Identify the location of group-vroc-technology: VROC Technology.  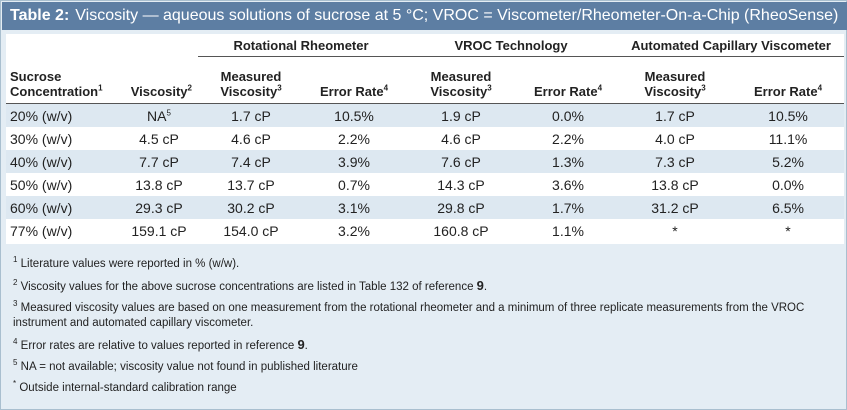
(511, 45).